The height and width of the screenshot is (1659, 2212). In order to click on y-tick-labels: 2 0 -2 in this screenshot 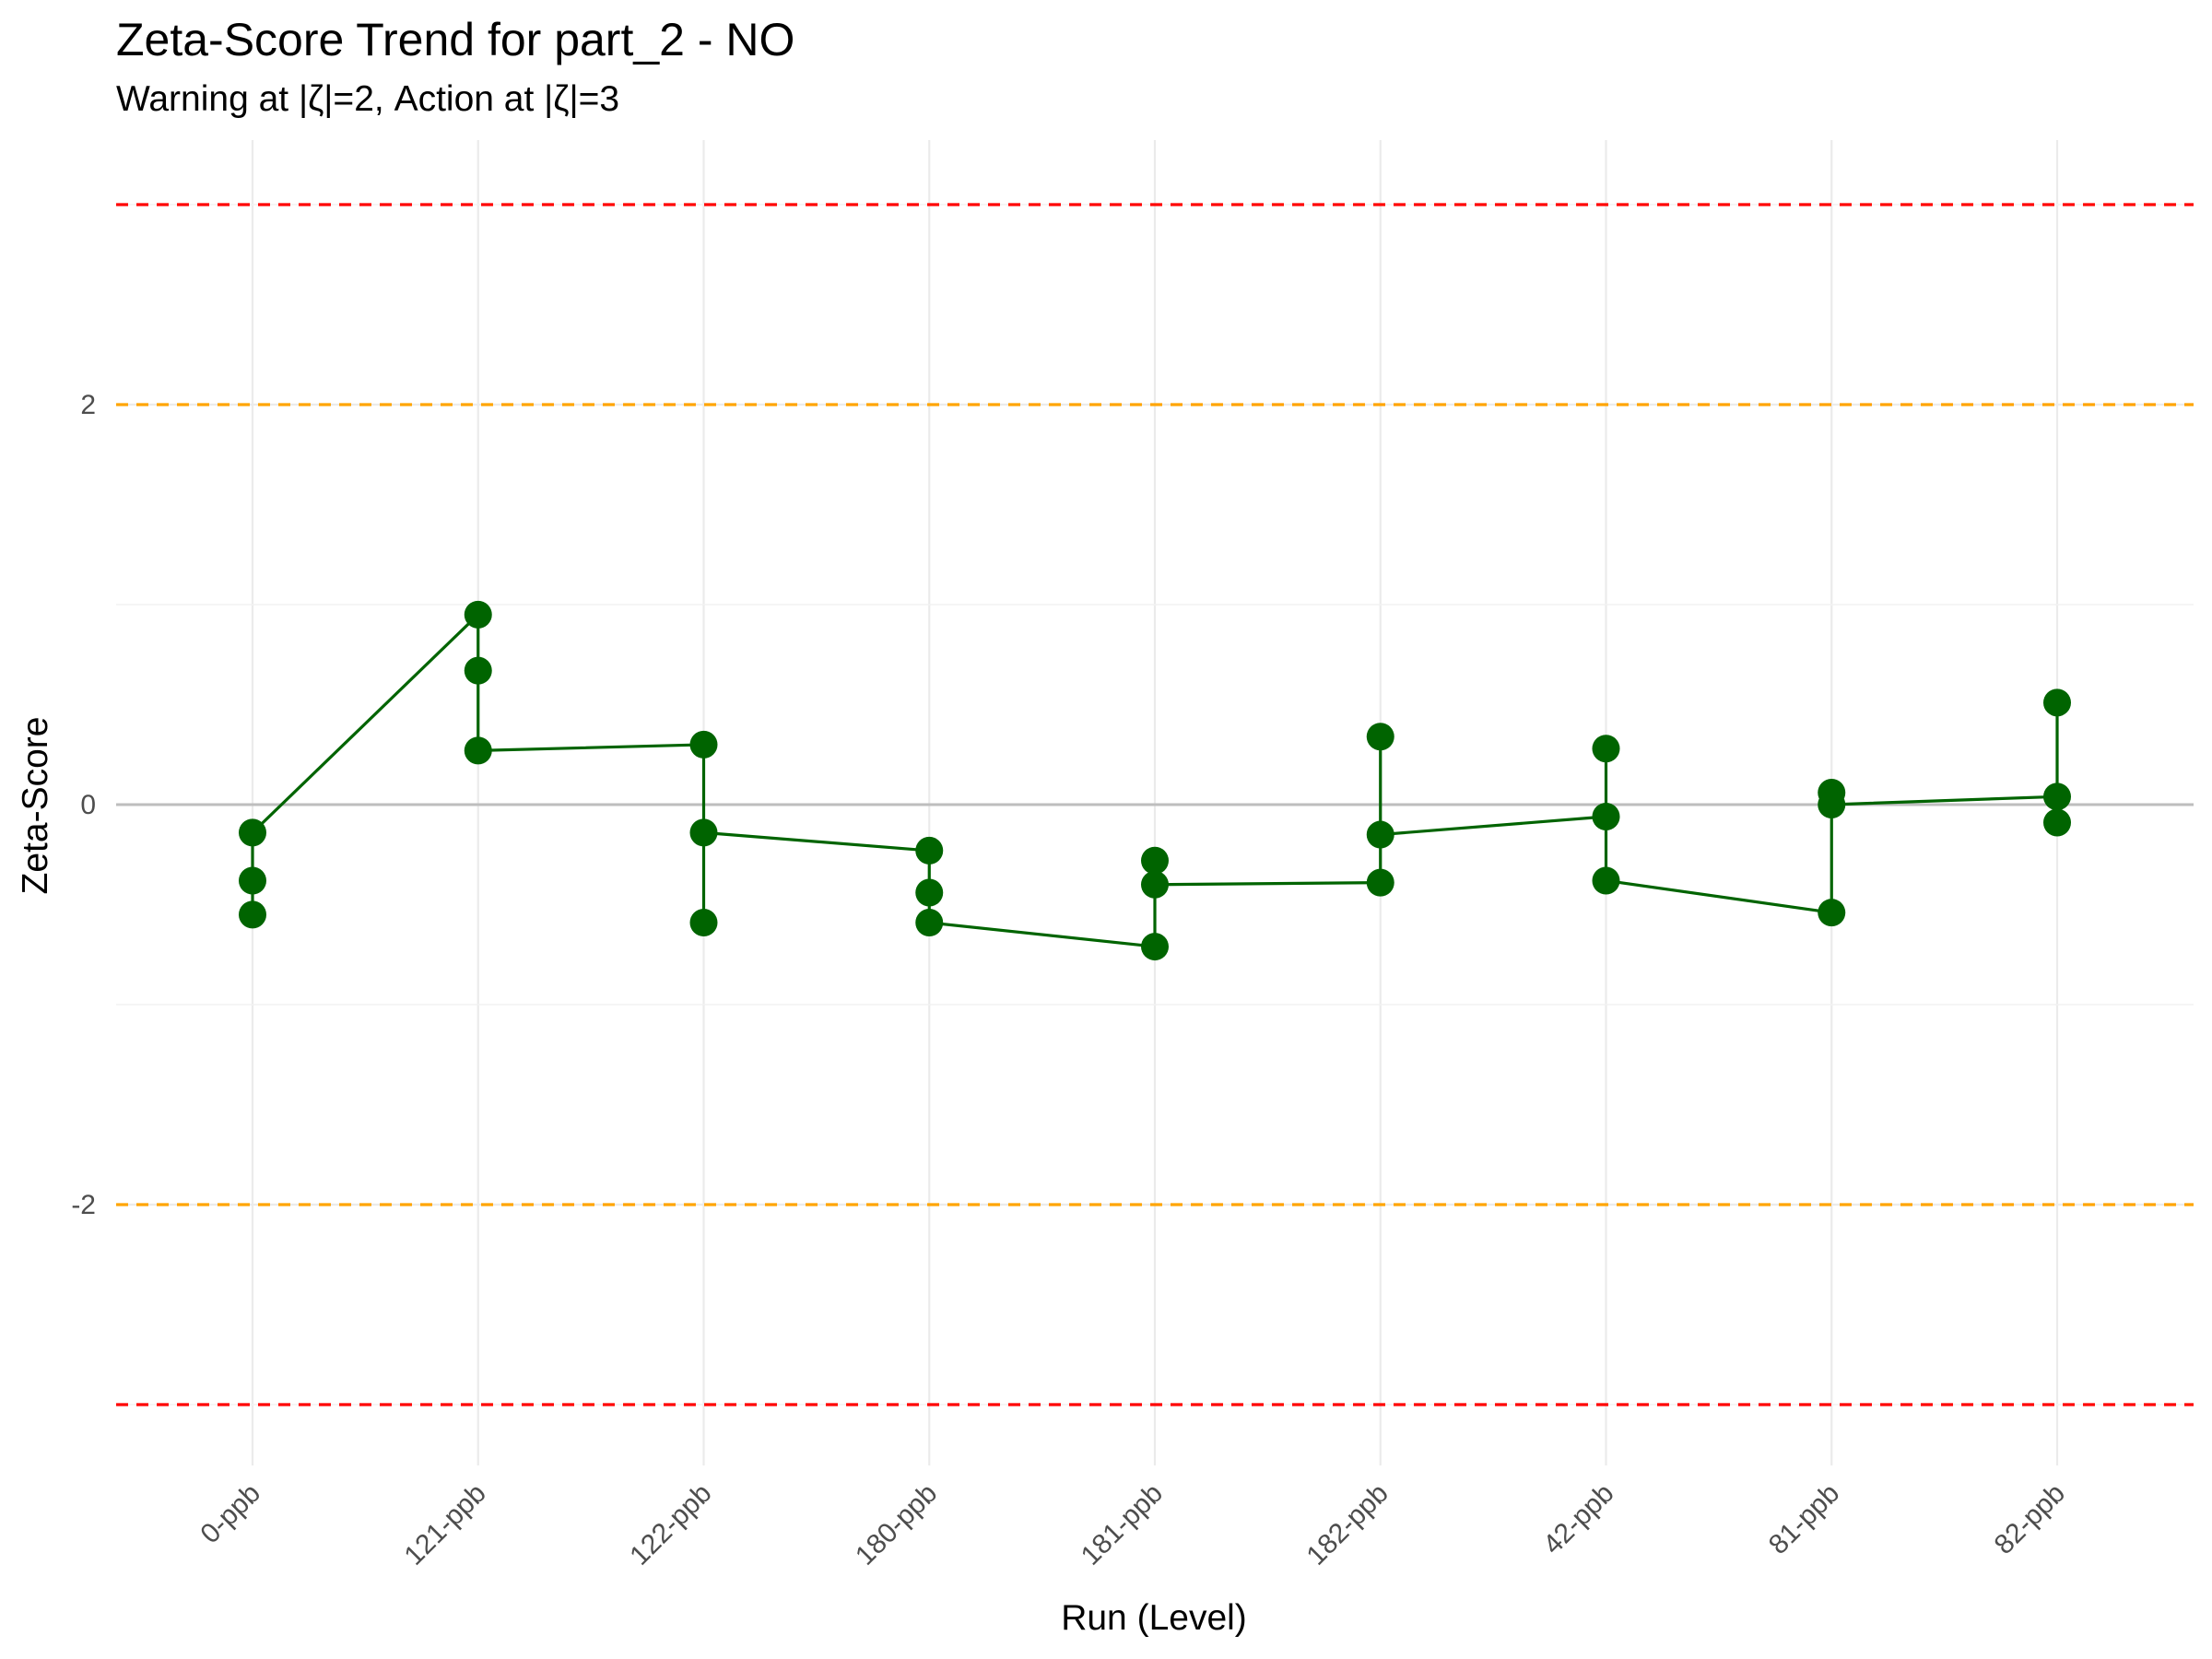, I will do `click(83, 805)`.